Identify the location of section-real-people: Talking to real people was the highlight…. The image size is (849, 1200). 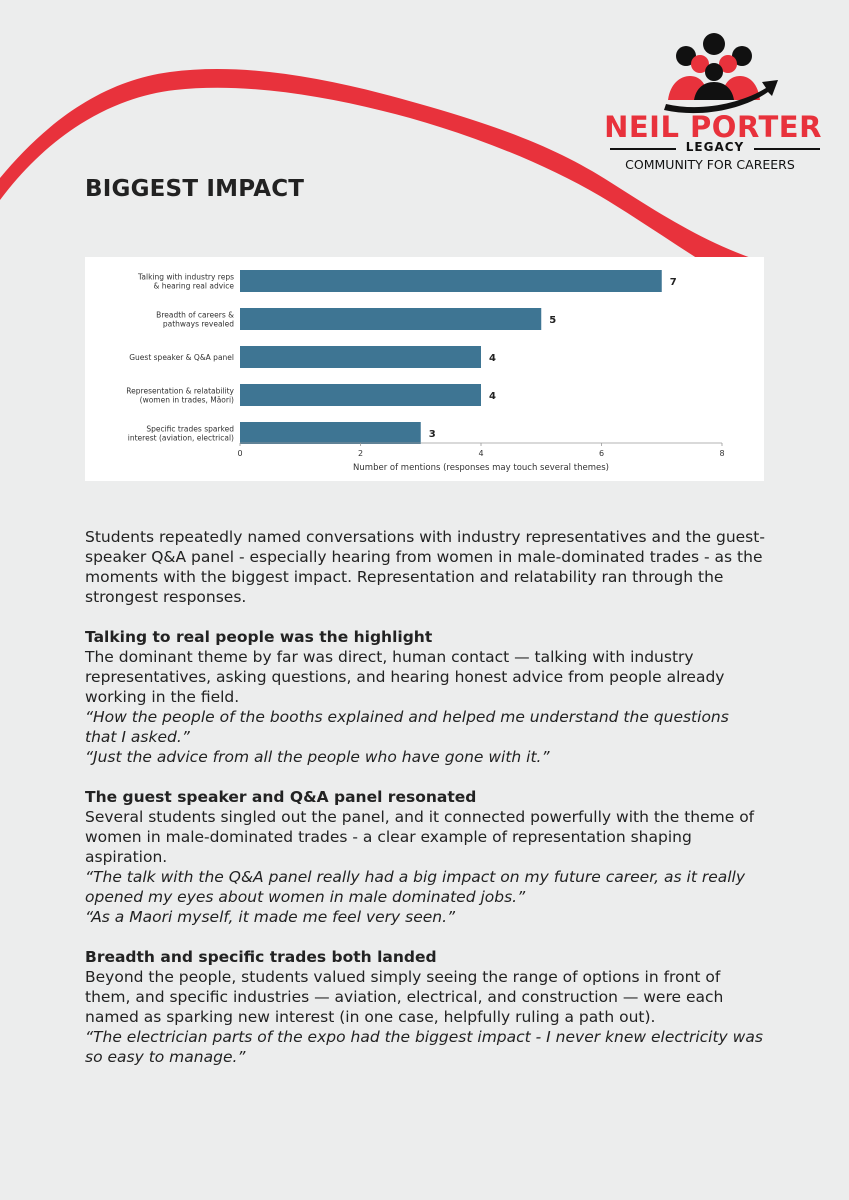
(425, 697).